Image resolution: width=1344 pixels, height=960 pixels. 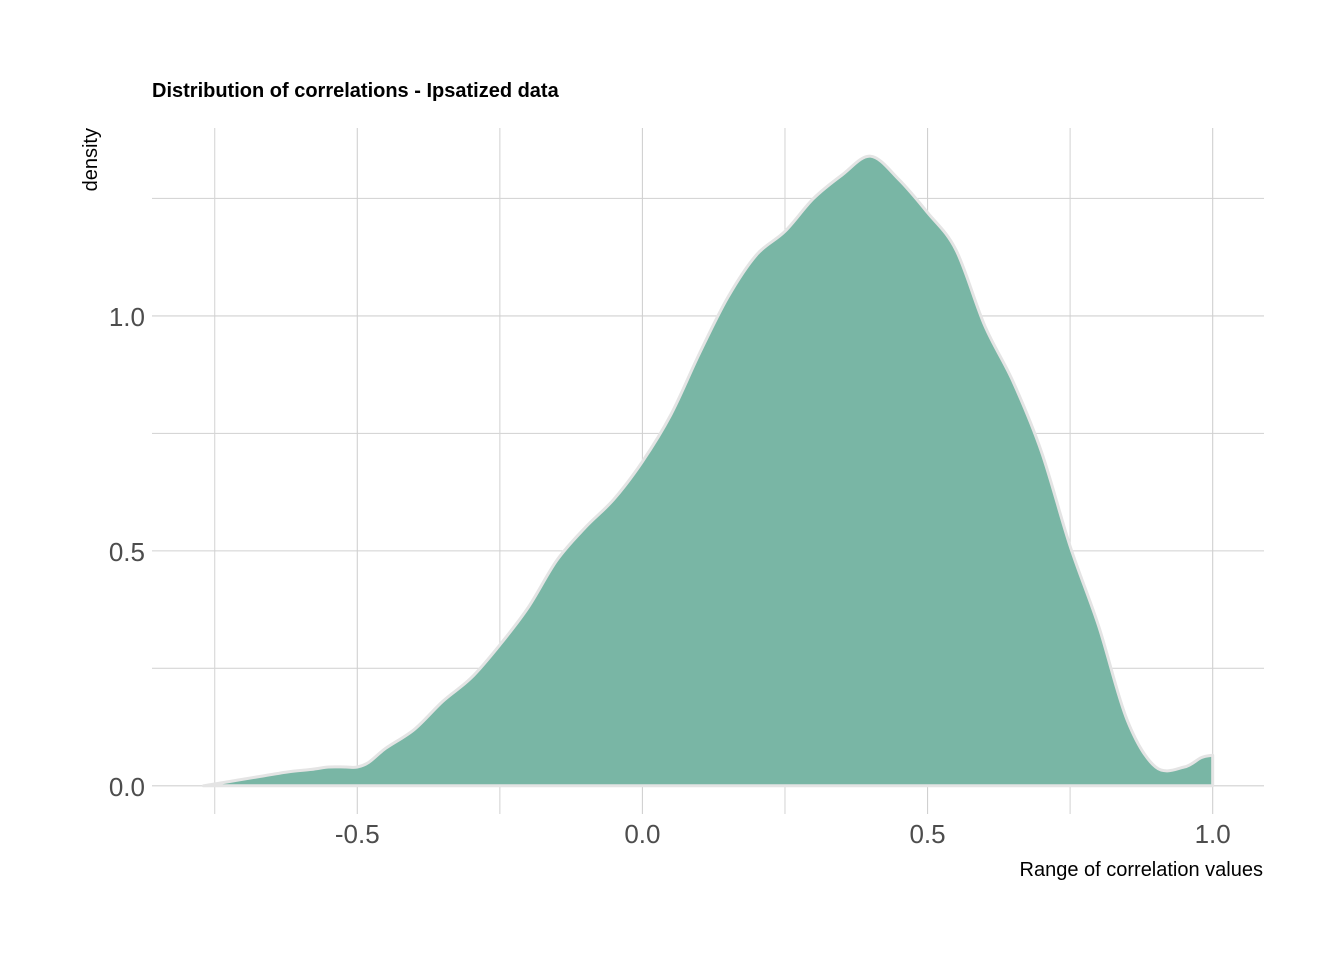 What do you see at coordinates (642, 834) in the screenshot?
I see `x-tick-label: 0.0` at bounding box center [642, 834].